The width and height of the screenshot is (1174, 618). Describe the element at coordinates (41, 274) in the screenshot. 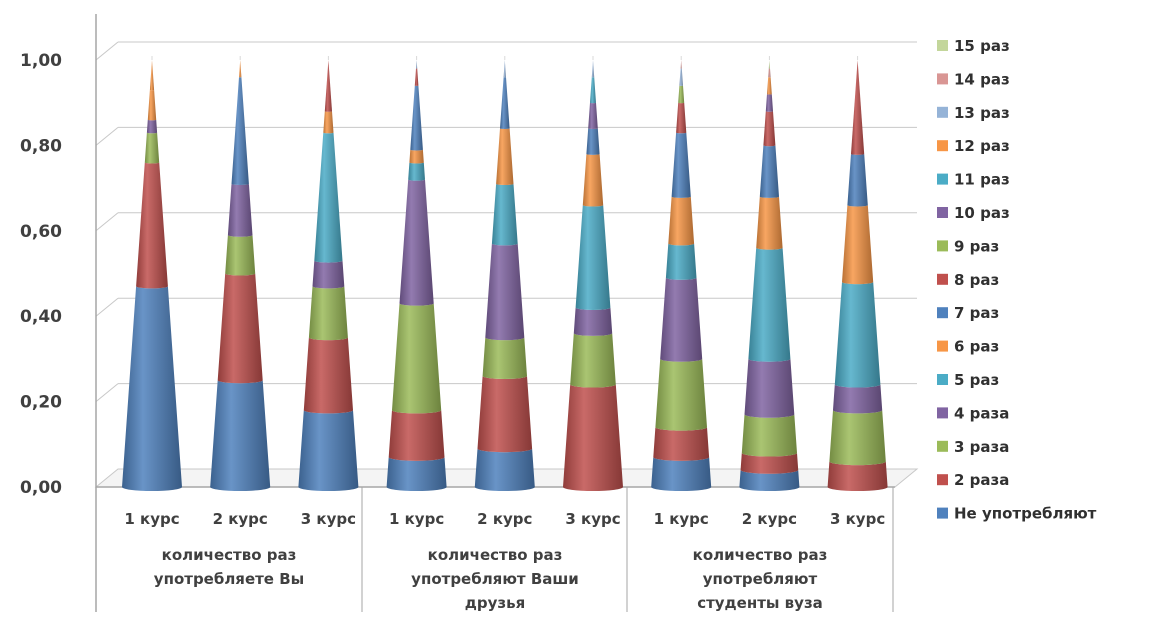

I see `y-tick-labels: 0,00 0,20 0,40 0,60 0,80 1,00` at that location.